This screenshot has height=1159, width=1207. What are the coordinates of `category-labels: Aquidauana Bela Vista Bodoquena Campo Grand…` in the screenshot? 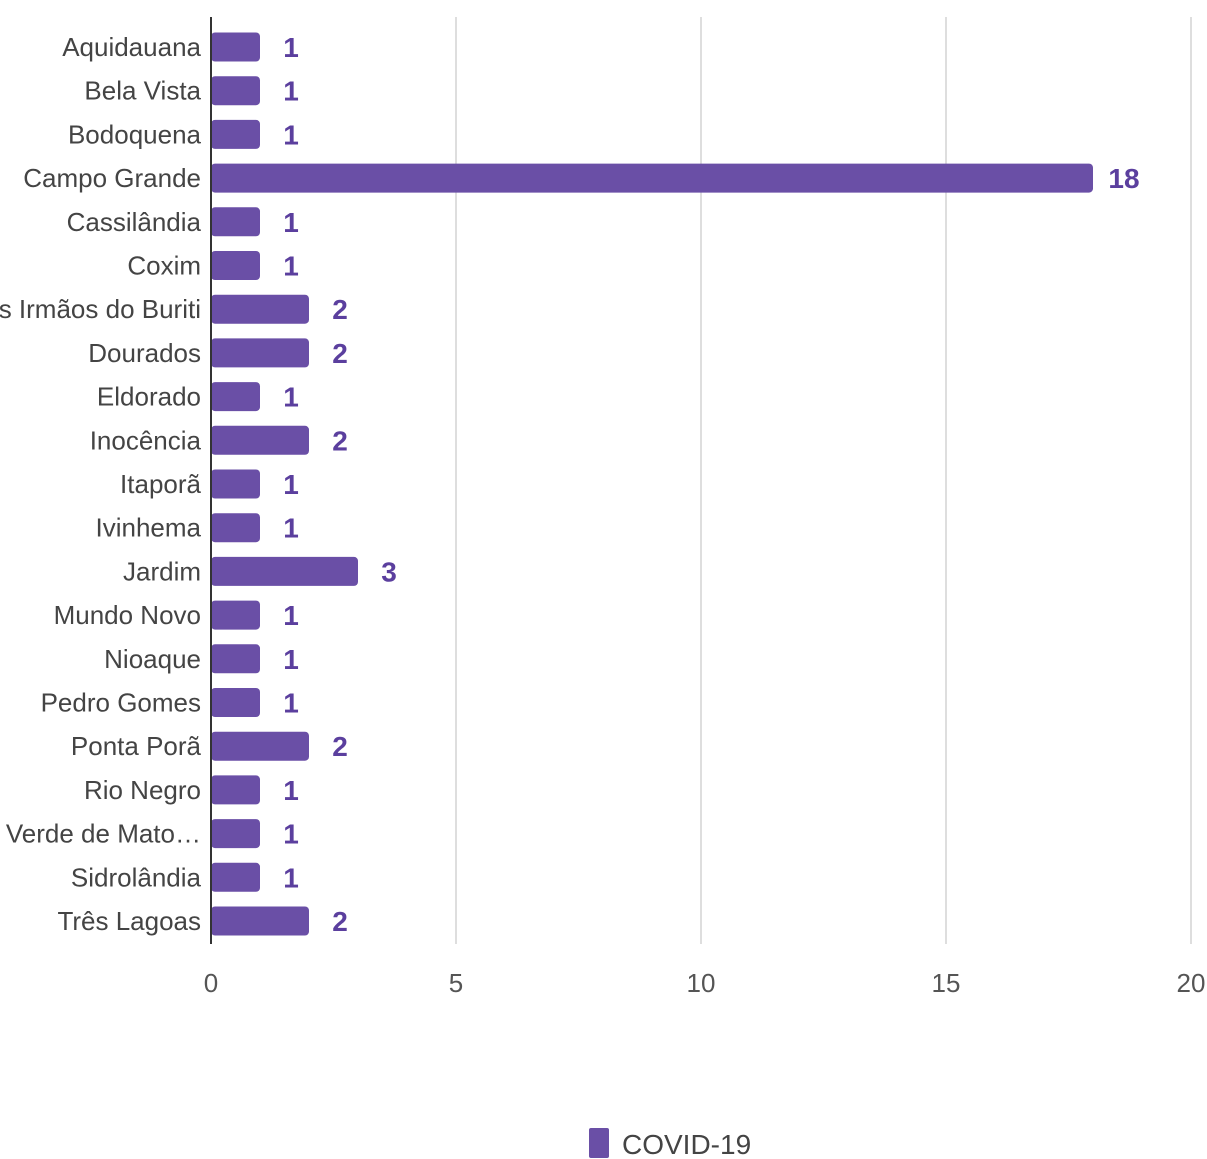 It's located at (101, 484).